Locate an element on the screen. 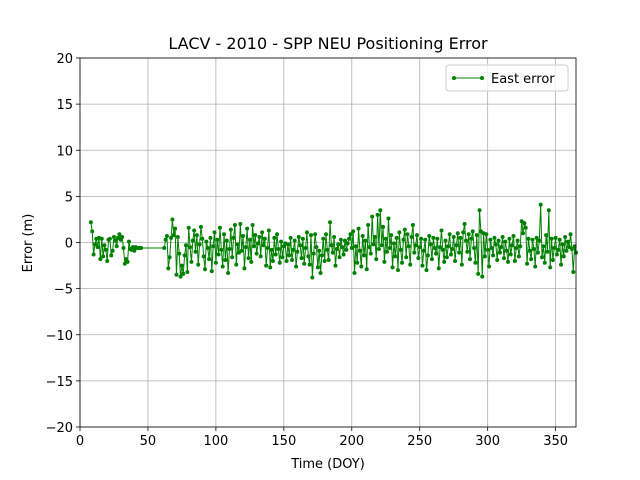 The width and height of the screenshot is (640, 480). y-tick-label: 5 is located at coordinates (69, 197).